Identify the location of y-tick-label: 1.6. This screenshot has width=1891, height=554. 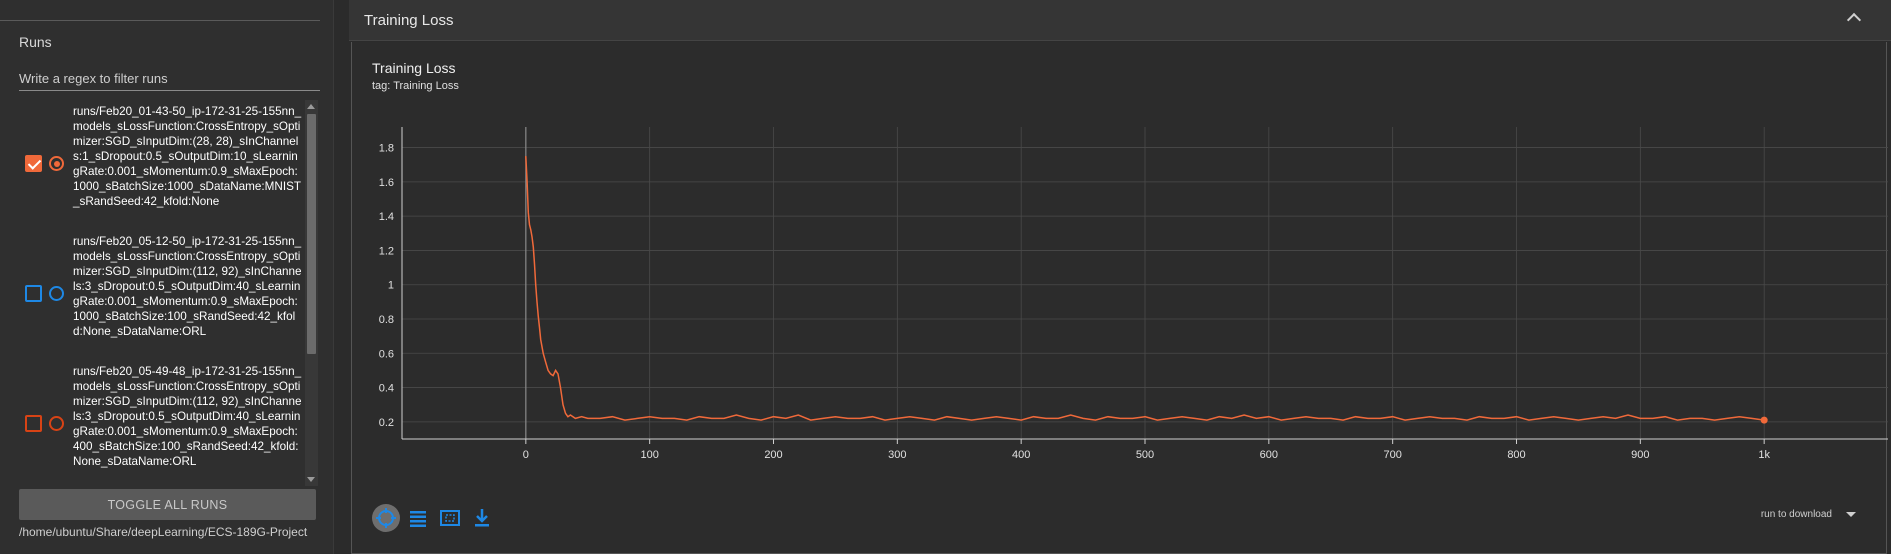
(386, 183).